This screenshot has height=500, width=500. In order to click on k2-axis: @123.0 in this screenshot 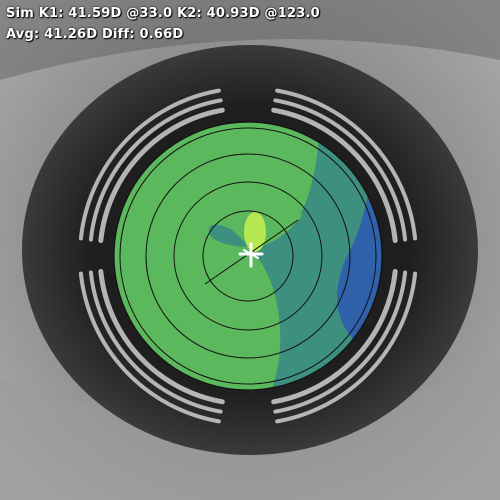, I will do `click(292, 13)`.